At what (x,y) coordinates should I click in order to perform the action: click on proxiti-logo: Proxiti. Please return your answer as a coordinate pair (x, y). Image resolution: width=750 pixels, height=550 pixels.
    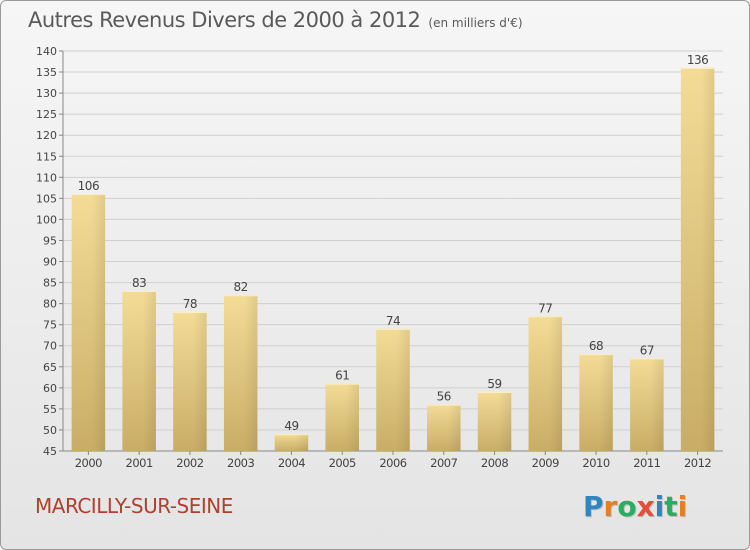
    Looking at the image, I should click on (635, 506).